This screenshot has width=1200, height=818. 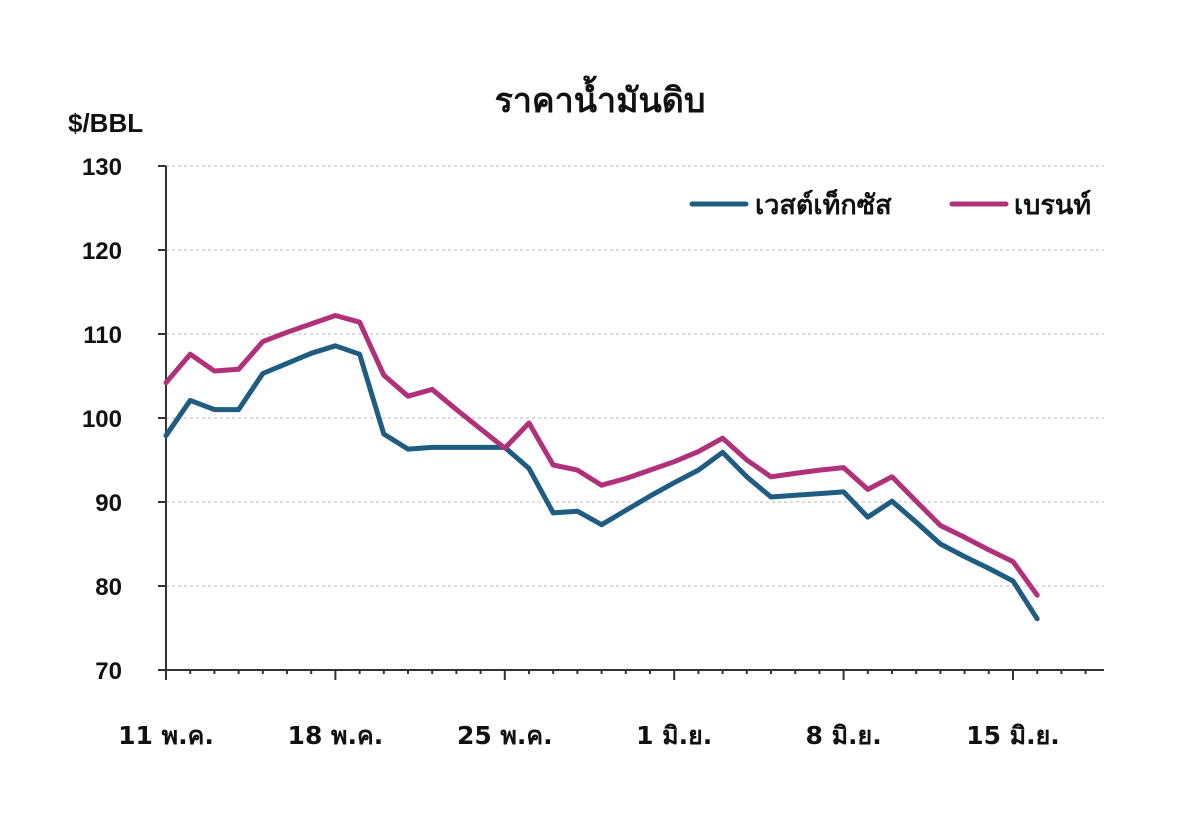 What do you see at coordinates (102, 251) in the screenshot?
I see `y-tick-label: 120` at bounding box center [102, 251].